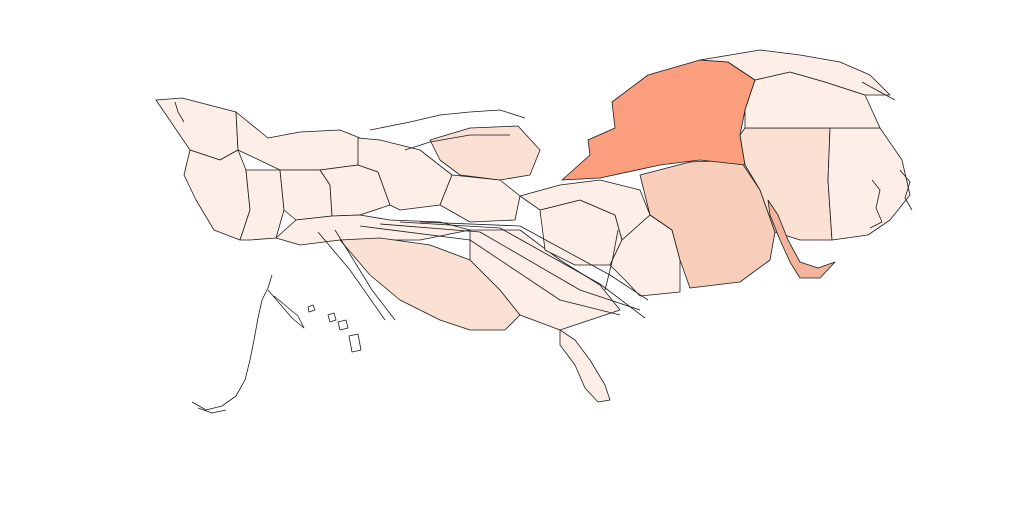 Image resolution: width=1024 pixels, height=512 pixels. What do you see at coordinates (217, 195) in the screenshot?
I see `region-west-a` at bounding box center [217, 195].